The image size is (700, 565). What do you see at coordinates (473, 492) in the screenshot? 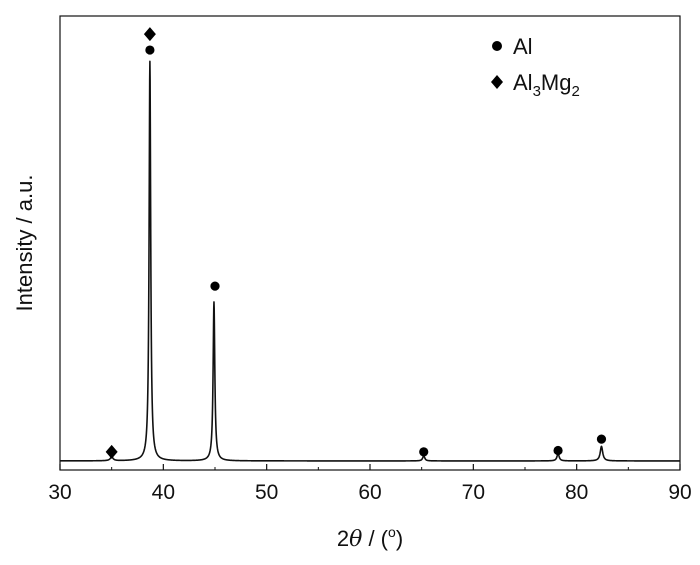
I see `x-tick-label-70: 70` at bounding box center [473, 492].